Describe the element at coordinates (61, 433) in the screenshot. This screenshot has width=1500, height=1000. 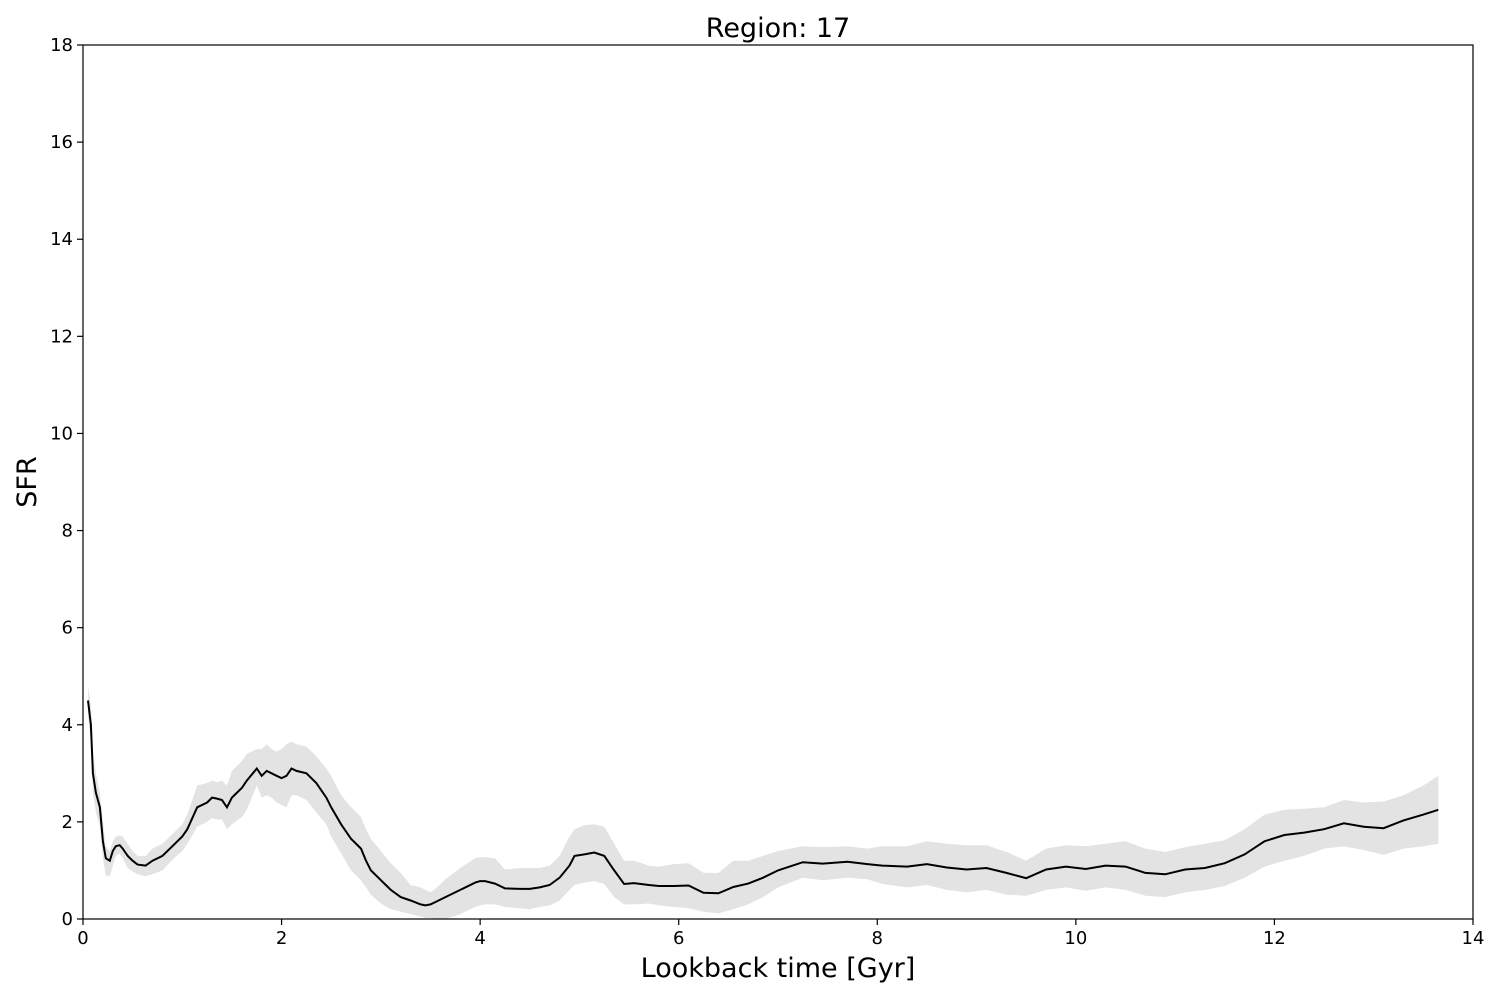
I see `y-tick-label: 10` at that location.